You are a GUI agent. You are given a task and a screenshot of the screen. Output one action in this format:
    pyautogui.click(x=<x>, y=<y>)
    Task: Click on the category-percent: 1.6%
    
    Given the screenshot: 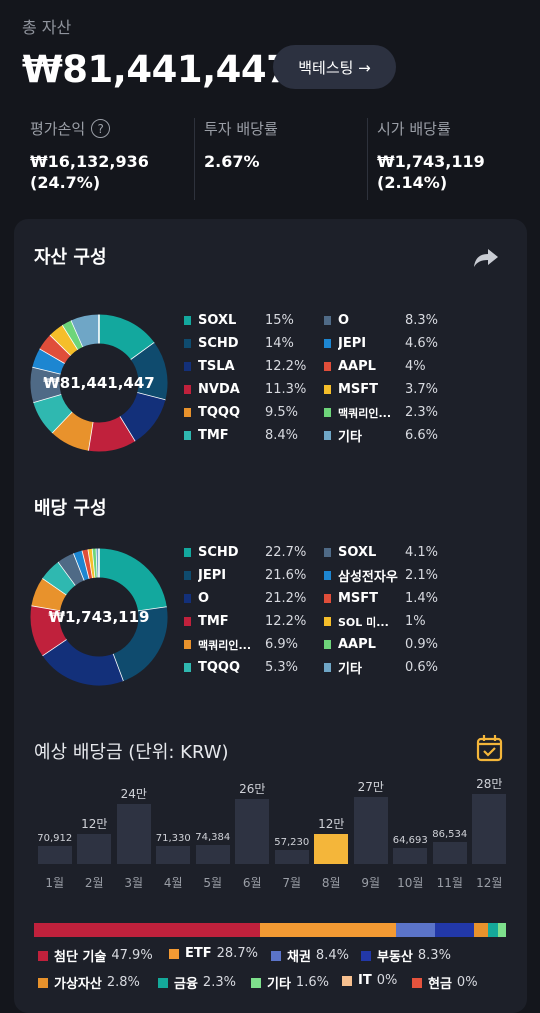 What is the action you would take?
    pyautogui.click(x=312, y=982)
    